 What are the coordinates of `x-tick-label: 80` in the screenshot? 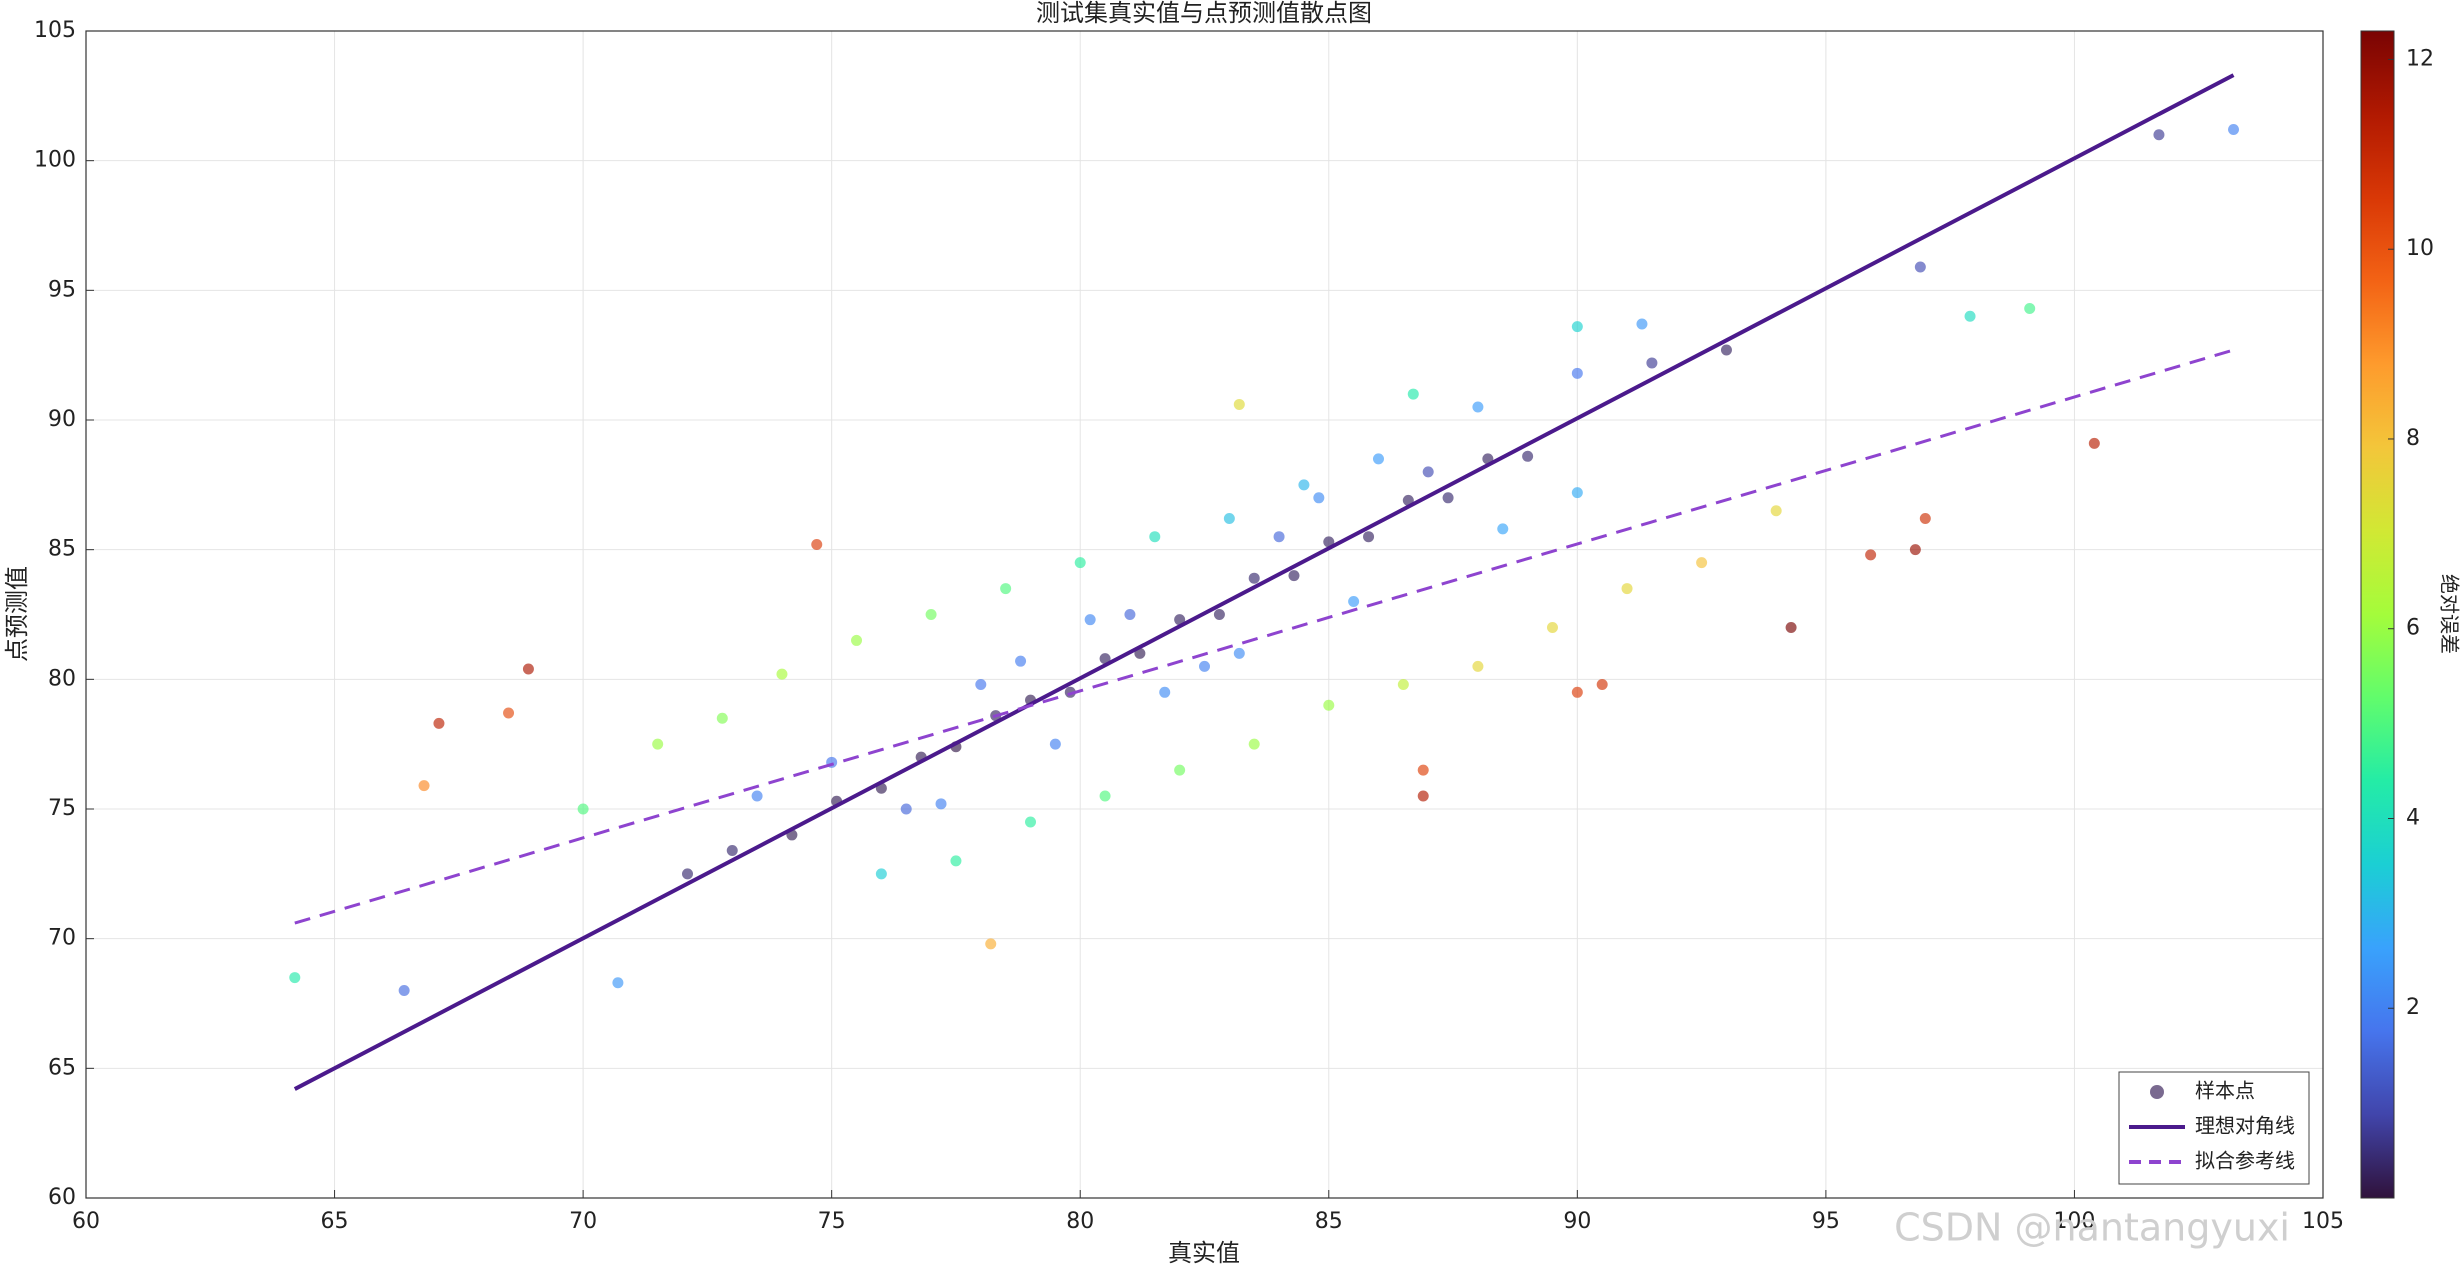 It's located at (1080, 1221).